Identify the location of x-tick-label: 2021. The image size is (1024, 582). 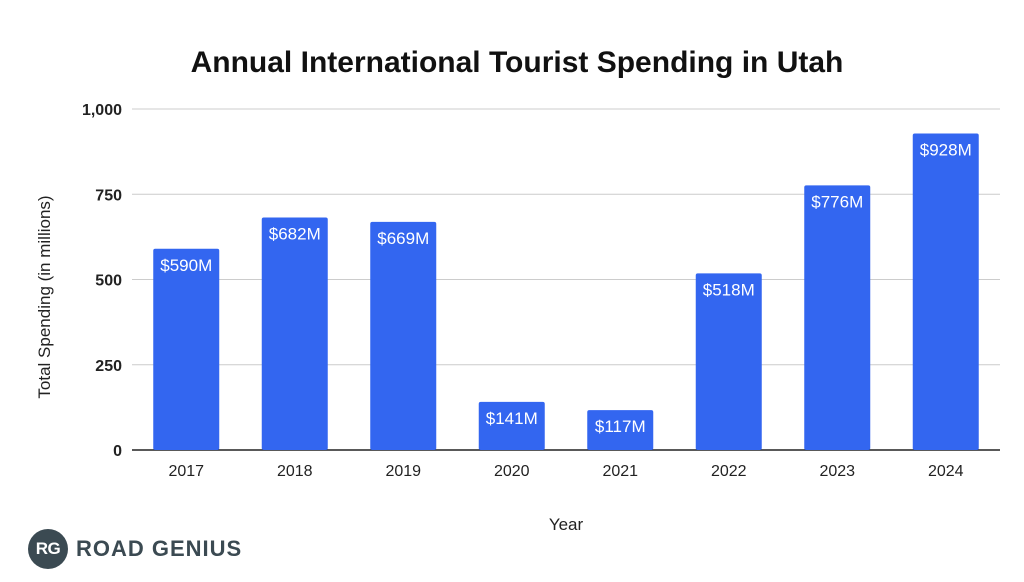
(620, 471).